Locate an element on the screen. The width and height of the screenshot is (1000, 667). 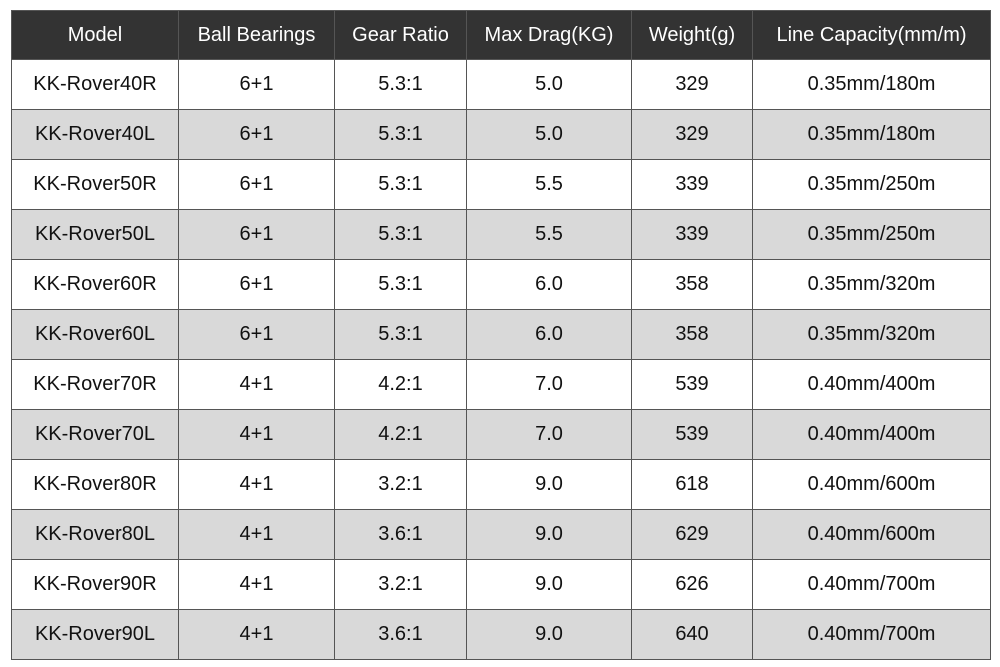
table-row: KK-Rover40L 6+1 5.3:1 5.0 329 0.35mm/180m is located at coordinates (501, 134).